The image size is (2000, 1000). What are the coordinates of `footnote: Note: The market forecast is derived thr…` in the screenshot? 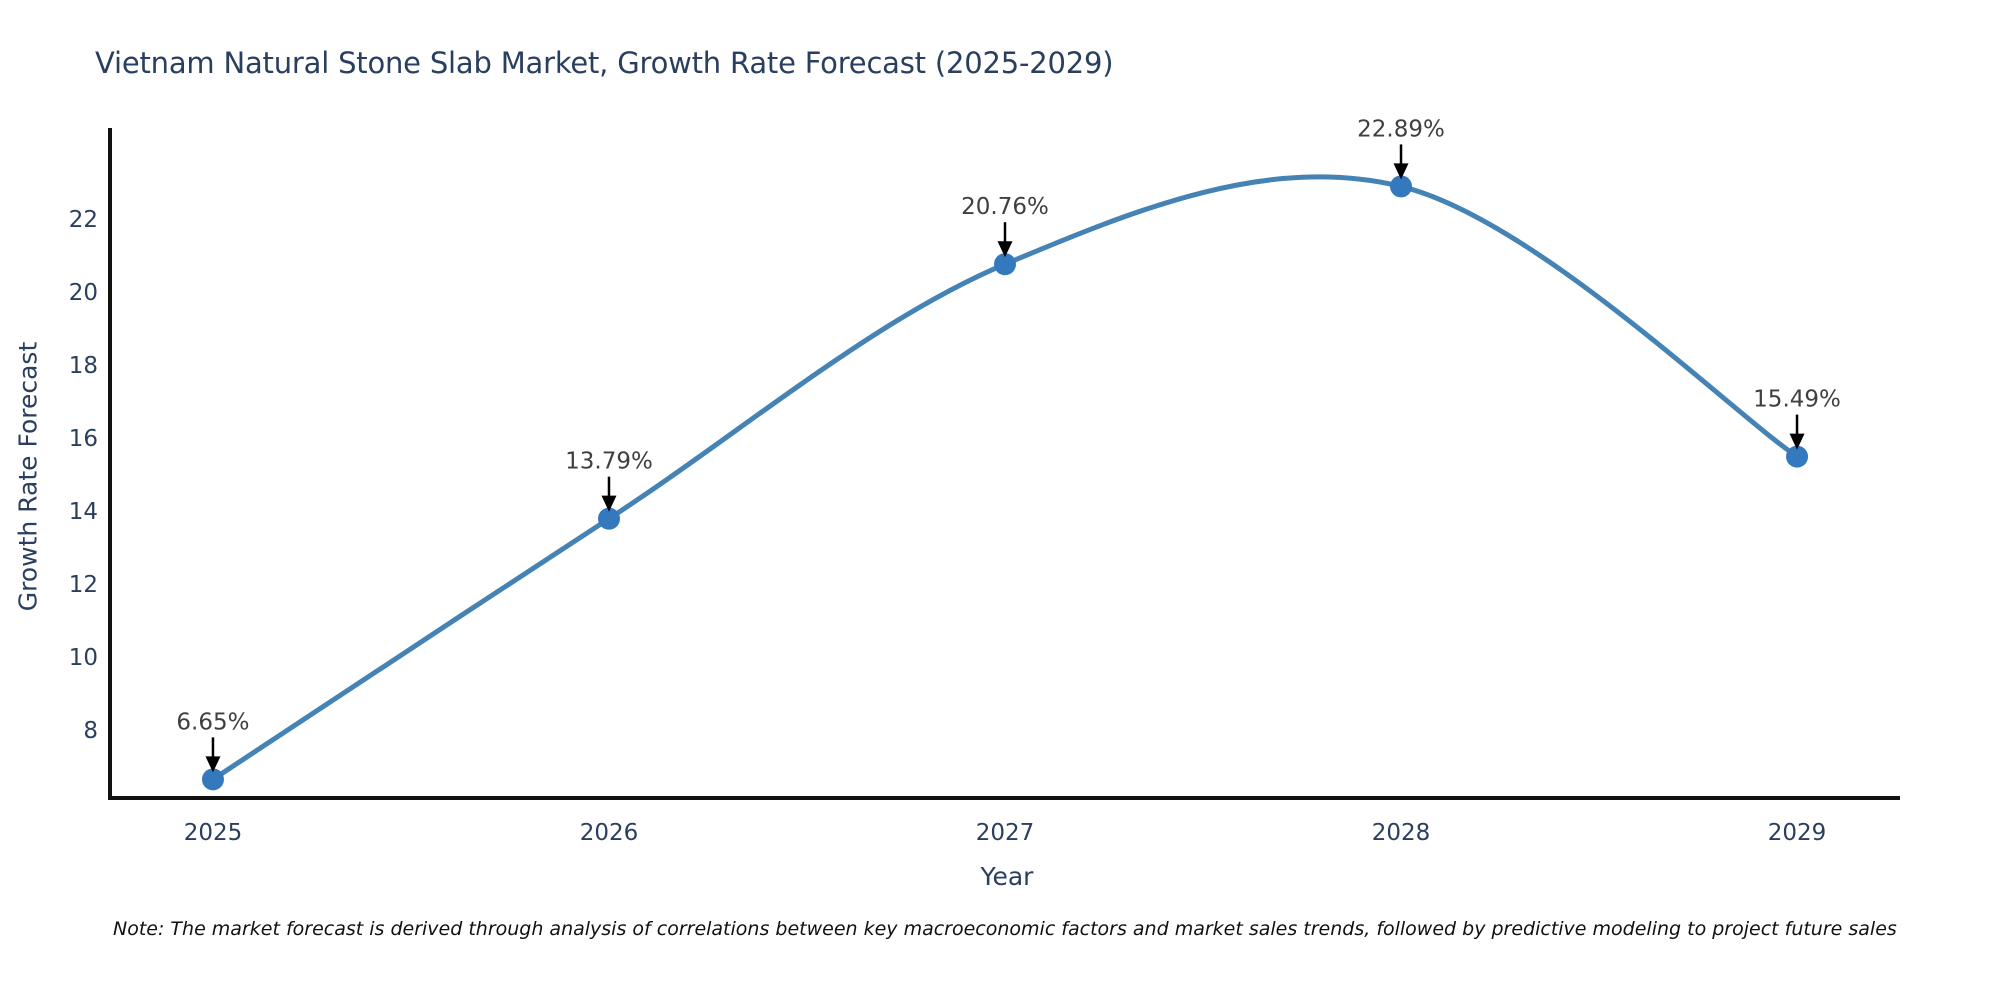 It's located at (1005, 929).